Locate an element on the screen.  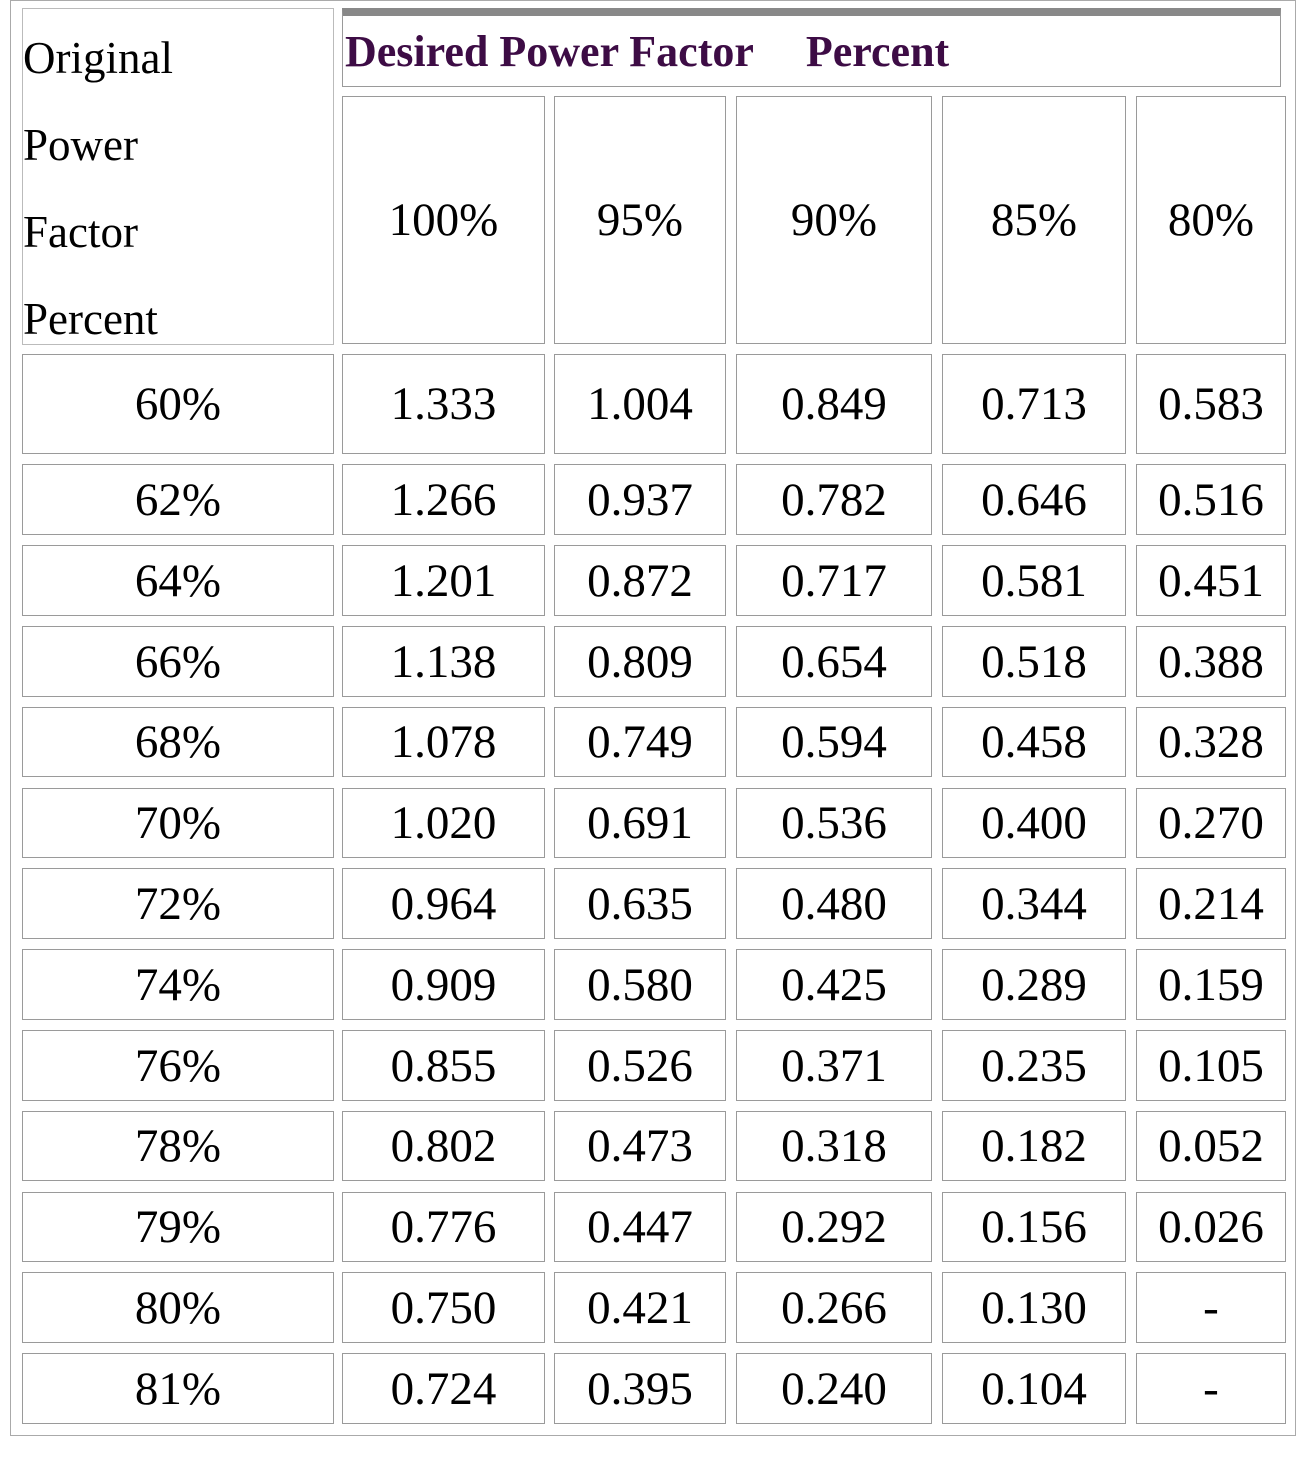
column-header: 80% is located at coordinates (1211, 220).